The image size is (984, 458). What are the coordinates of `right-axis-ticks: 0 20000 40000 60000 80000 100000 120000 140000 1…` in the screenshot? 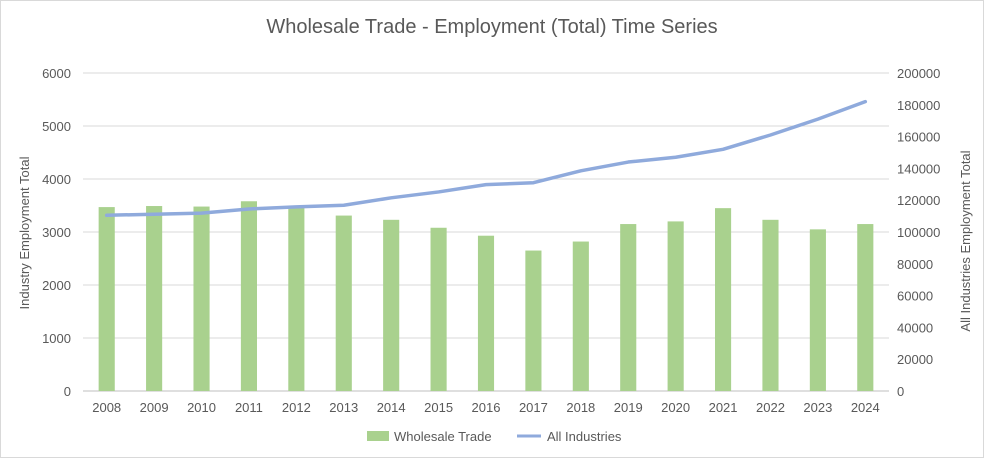 It's located at (918, 232).